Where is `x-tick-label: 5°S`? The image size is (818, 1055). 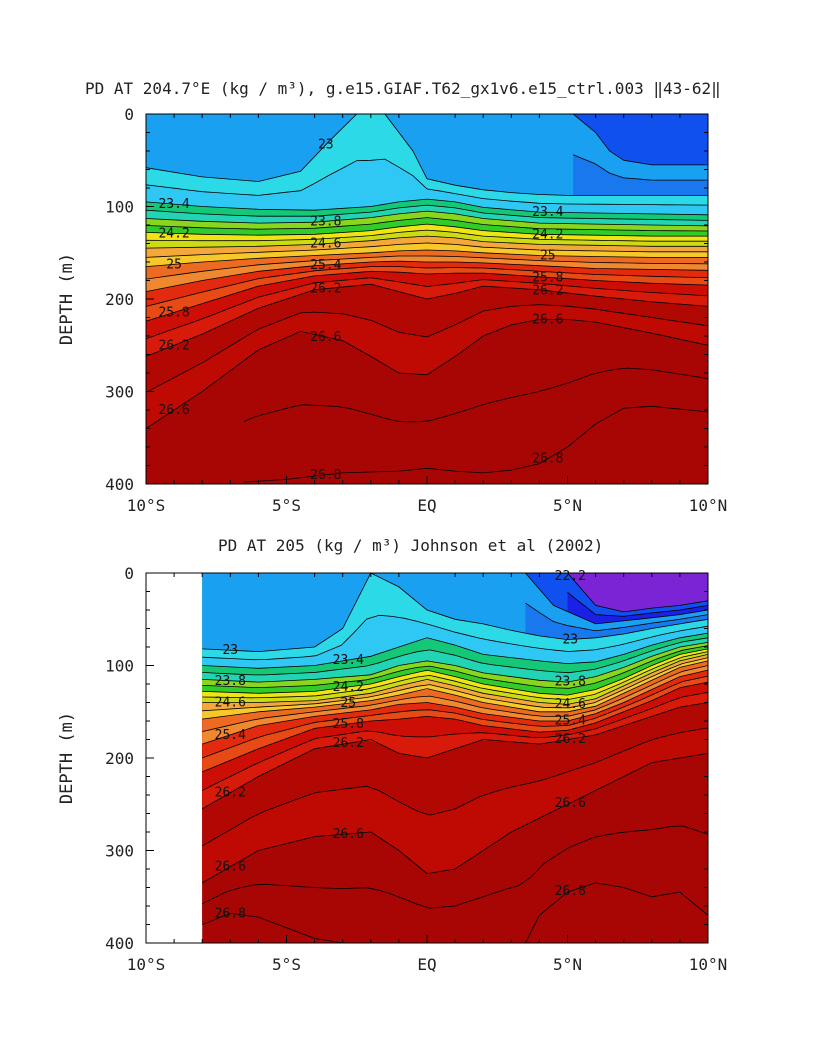 x-tick-label: 5°S is located at coordinates (286, 505).